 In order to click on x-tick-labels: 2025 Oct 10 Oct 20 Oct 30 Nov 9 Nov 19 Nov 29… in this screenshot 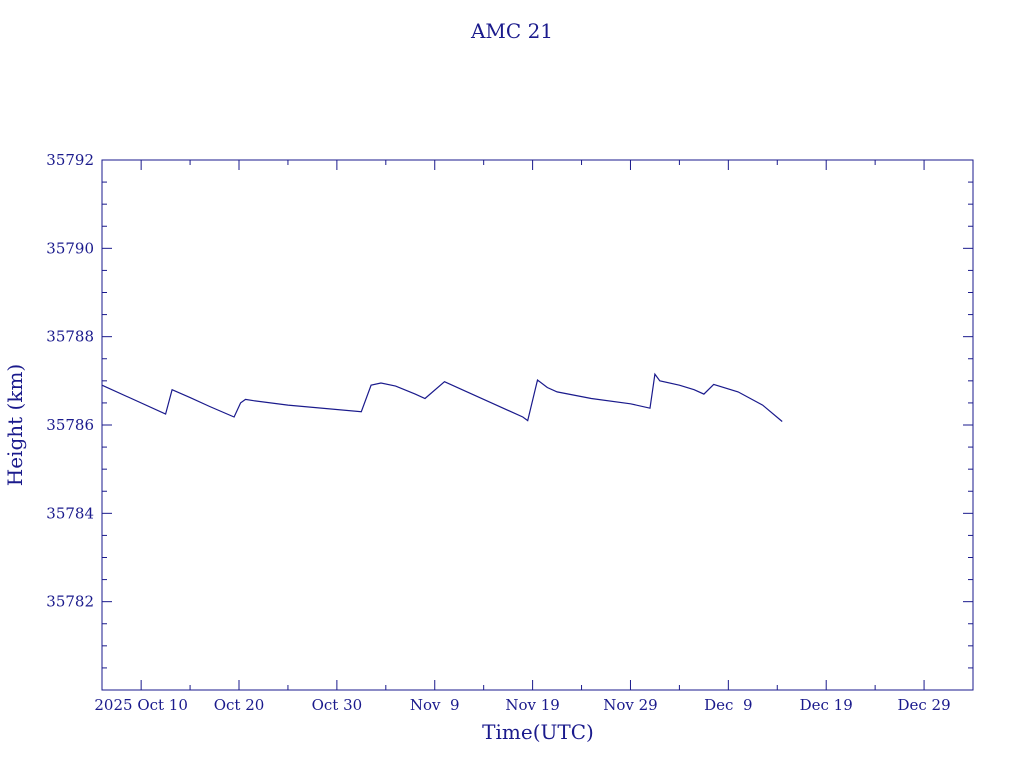, I will do `click(522, 705)`.